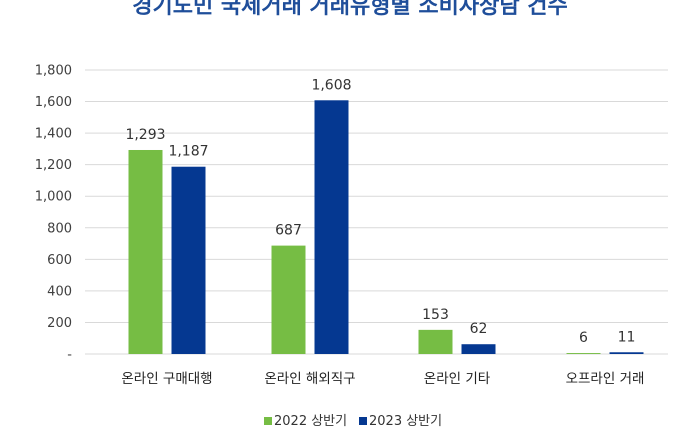 This screenshot has width=700, height=440. I want to click on data-label: 153, so click(435, 315).